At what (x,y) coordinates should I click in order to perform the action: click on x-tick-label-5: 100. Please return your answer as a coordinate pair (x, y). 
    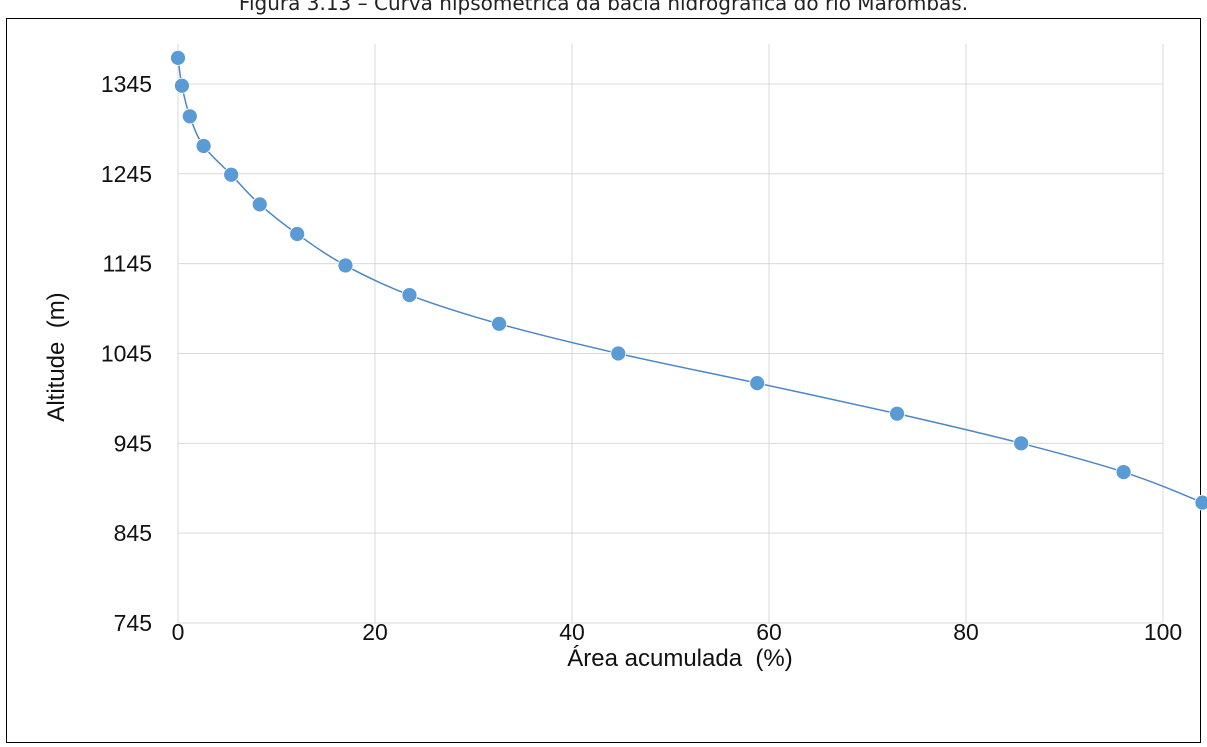
    Looking at the image, I should click on (1163, 632).